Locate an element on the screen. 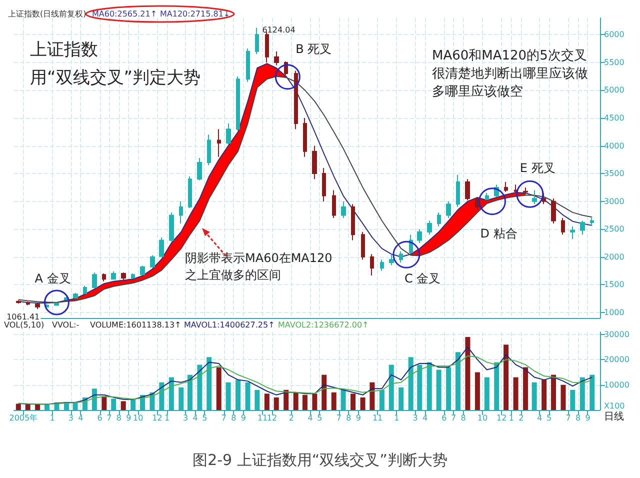 The image size is (640, 478). text: VOL(5,10) is located at coordinates (24, 325).